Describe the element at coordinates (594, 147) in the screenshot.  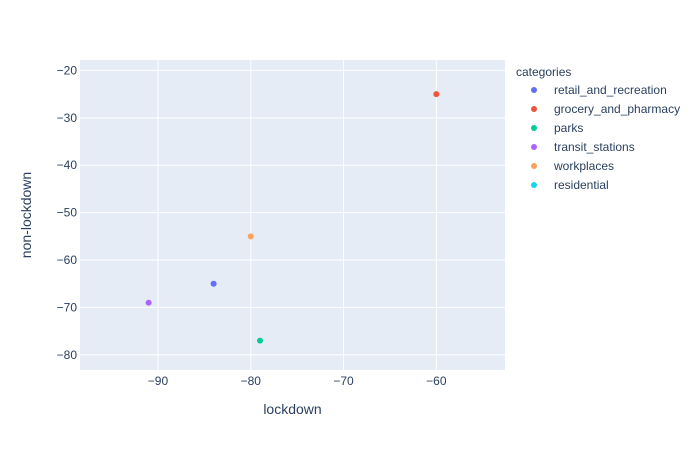
I see `legend-label: transit_stations` at that location.